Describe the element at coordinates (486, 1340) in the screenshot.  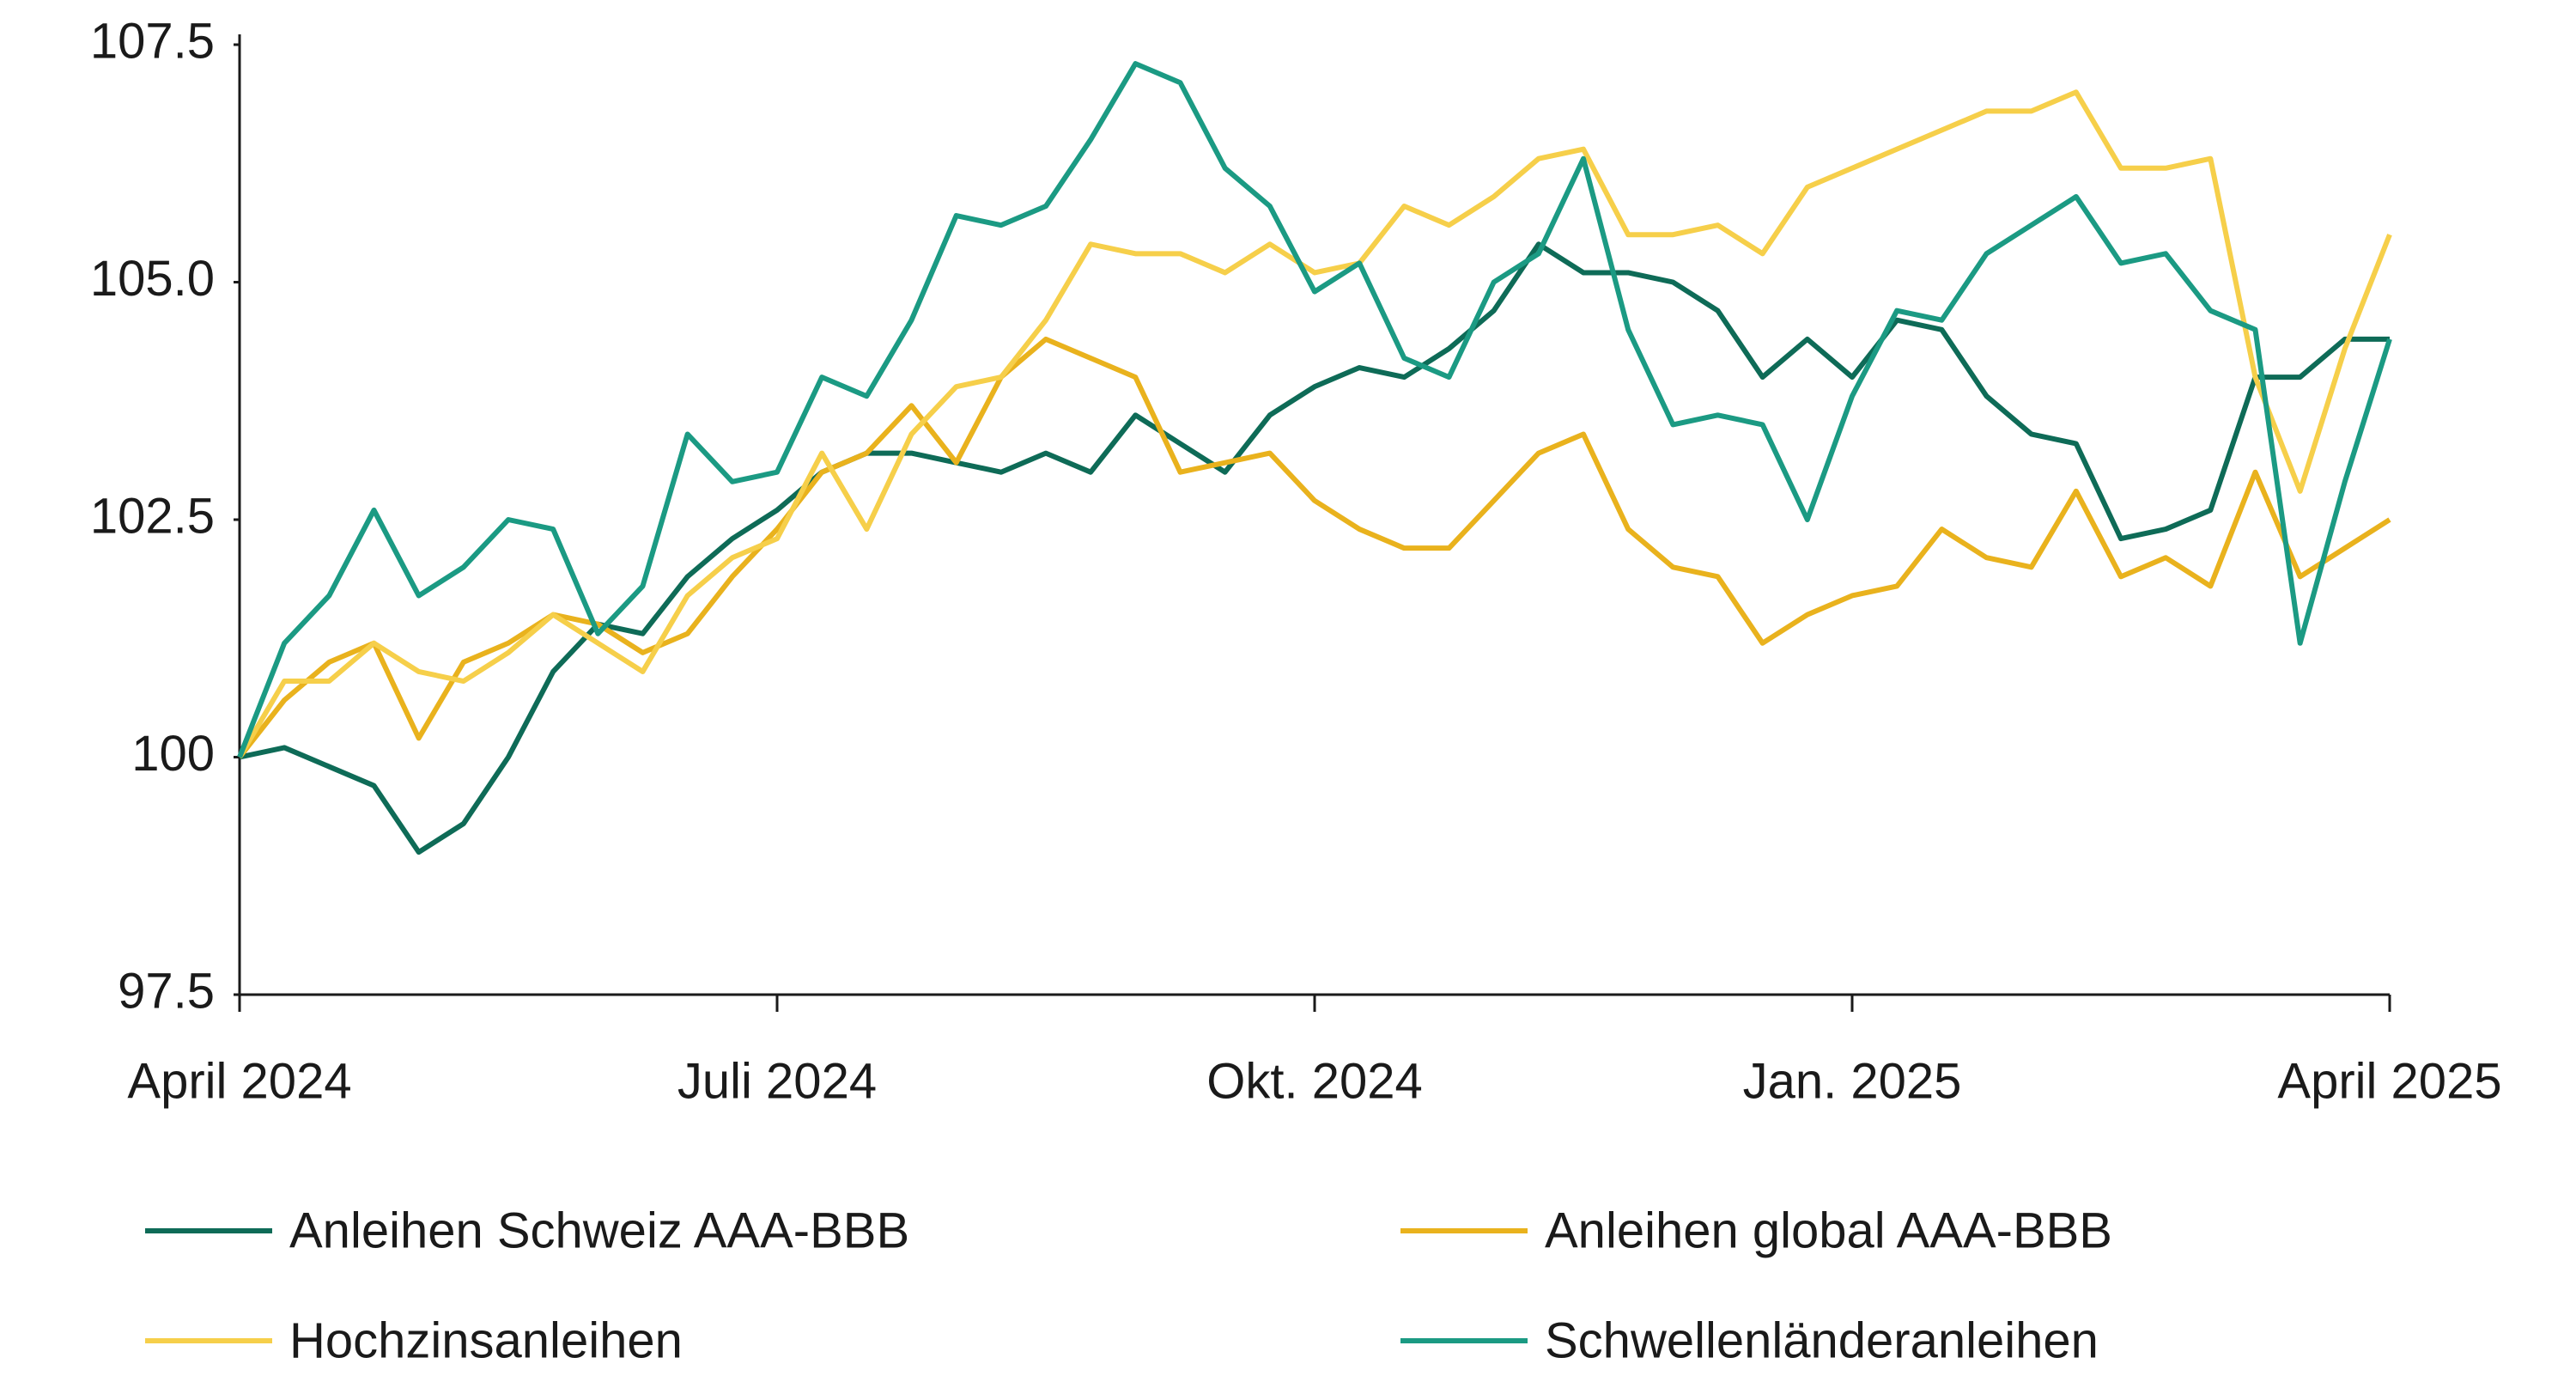
I see `legend-label: Hochzinsanleihen` at that location.